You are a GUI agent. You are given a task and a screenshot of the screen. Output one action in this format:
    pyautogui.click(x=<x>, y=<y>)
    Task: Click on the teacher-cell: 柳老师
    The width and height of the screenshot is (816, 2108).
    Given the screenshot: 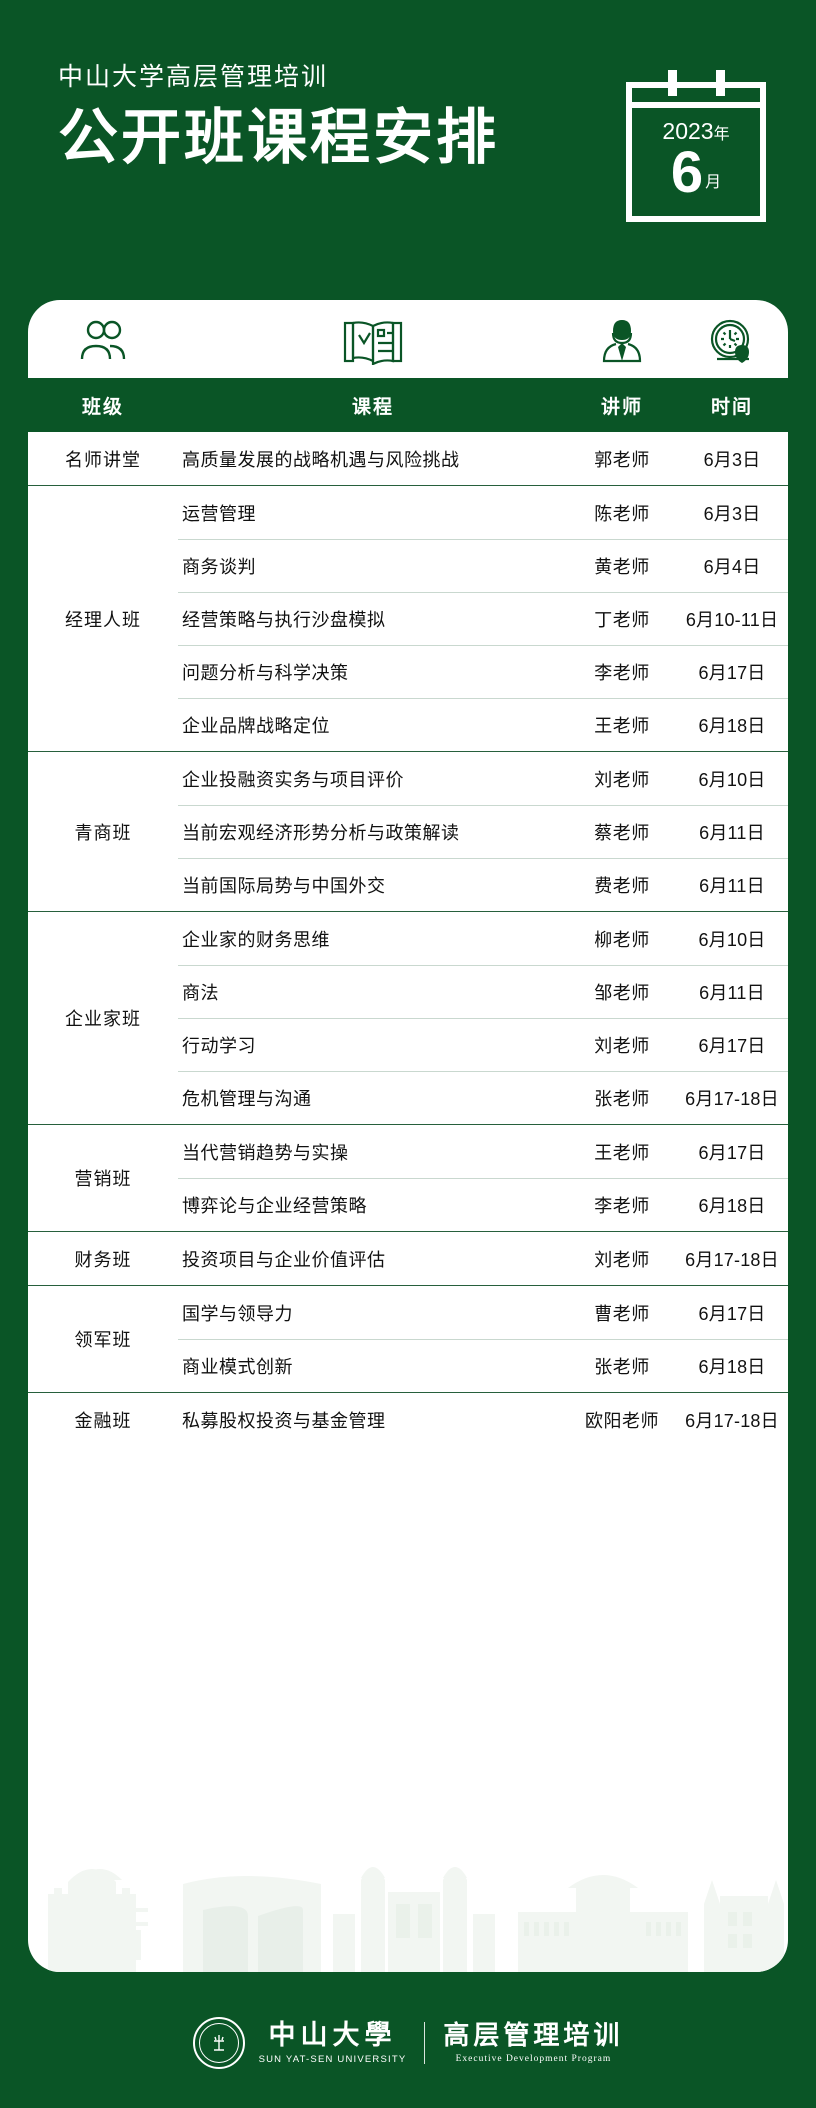 What is the action you would take?
    pyautogui.click(x=622, y=939)
    